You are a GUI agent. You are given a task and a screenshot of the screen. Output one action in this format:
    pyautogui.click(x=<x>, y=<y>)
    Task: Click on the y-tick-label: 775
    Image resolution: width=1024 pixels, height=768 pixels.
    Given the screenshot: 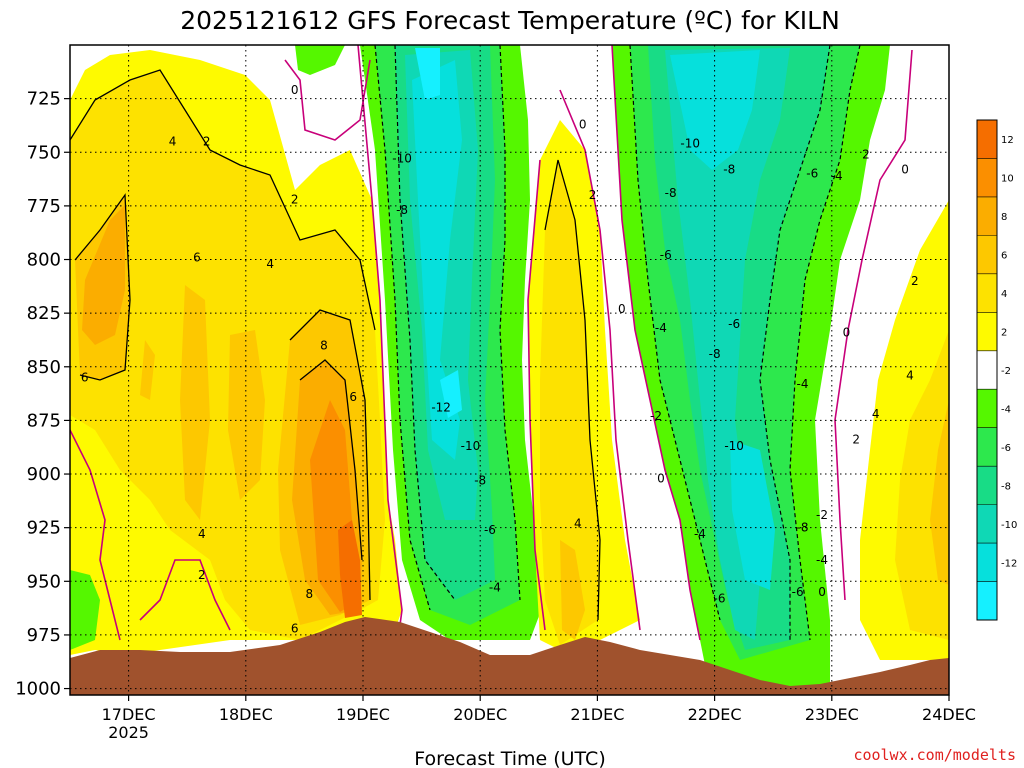 What is the action you would take?
    pyautogui.click(x=44, y=206)
    